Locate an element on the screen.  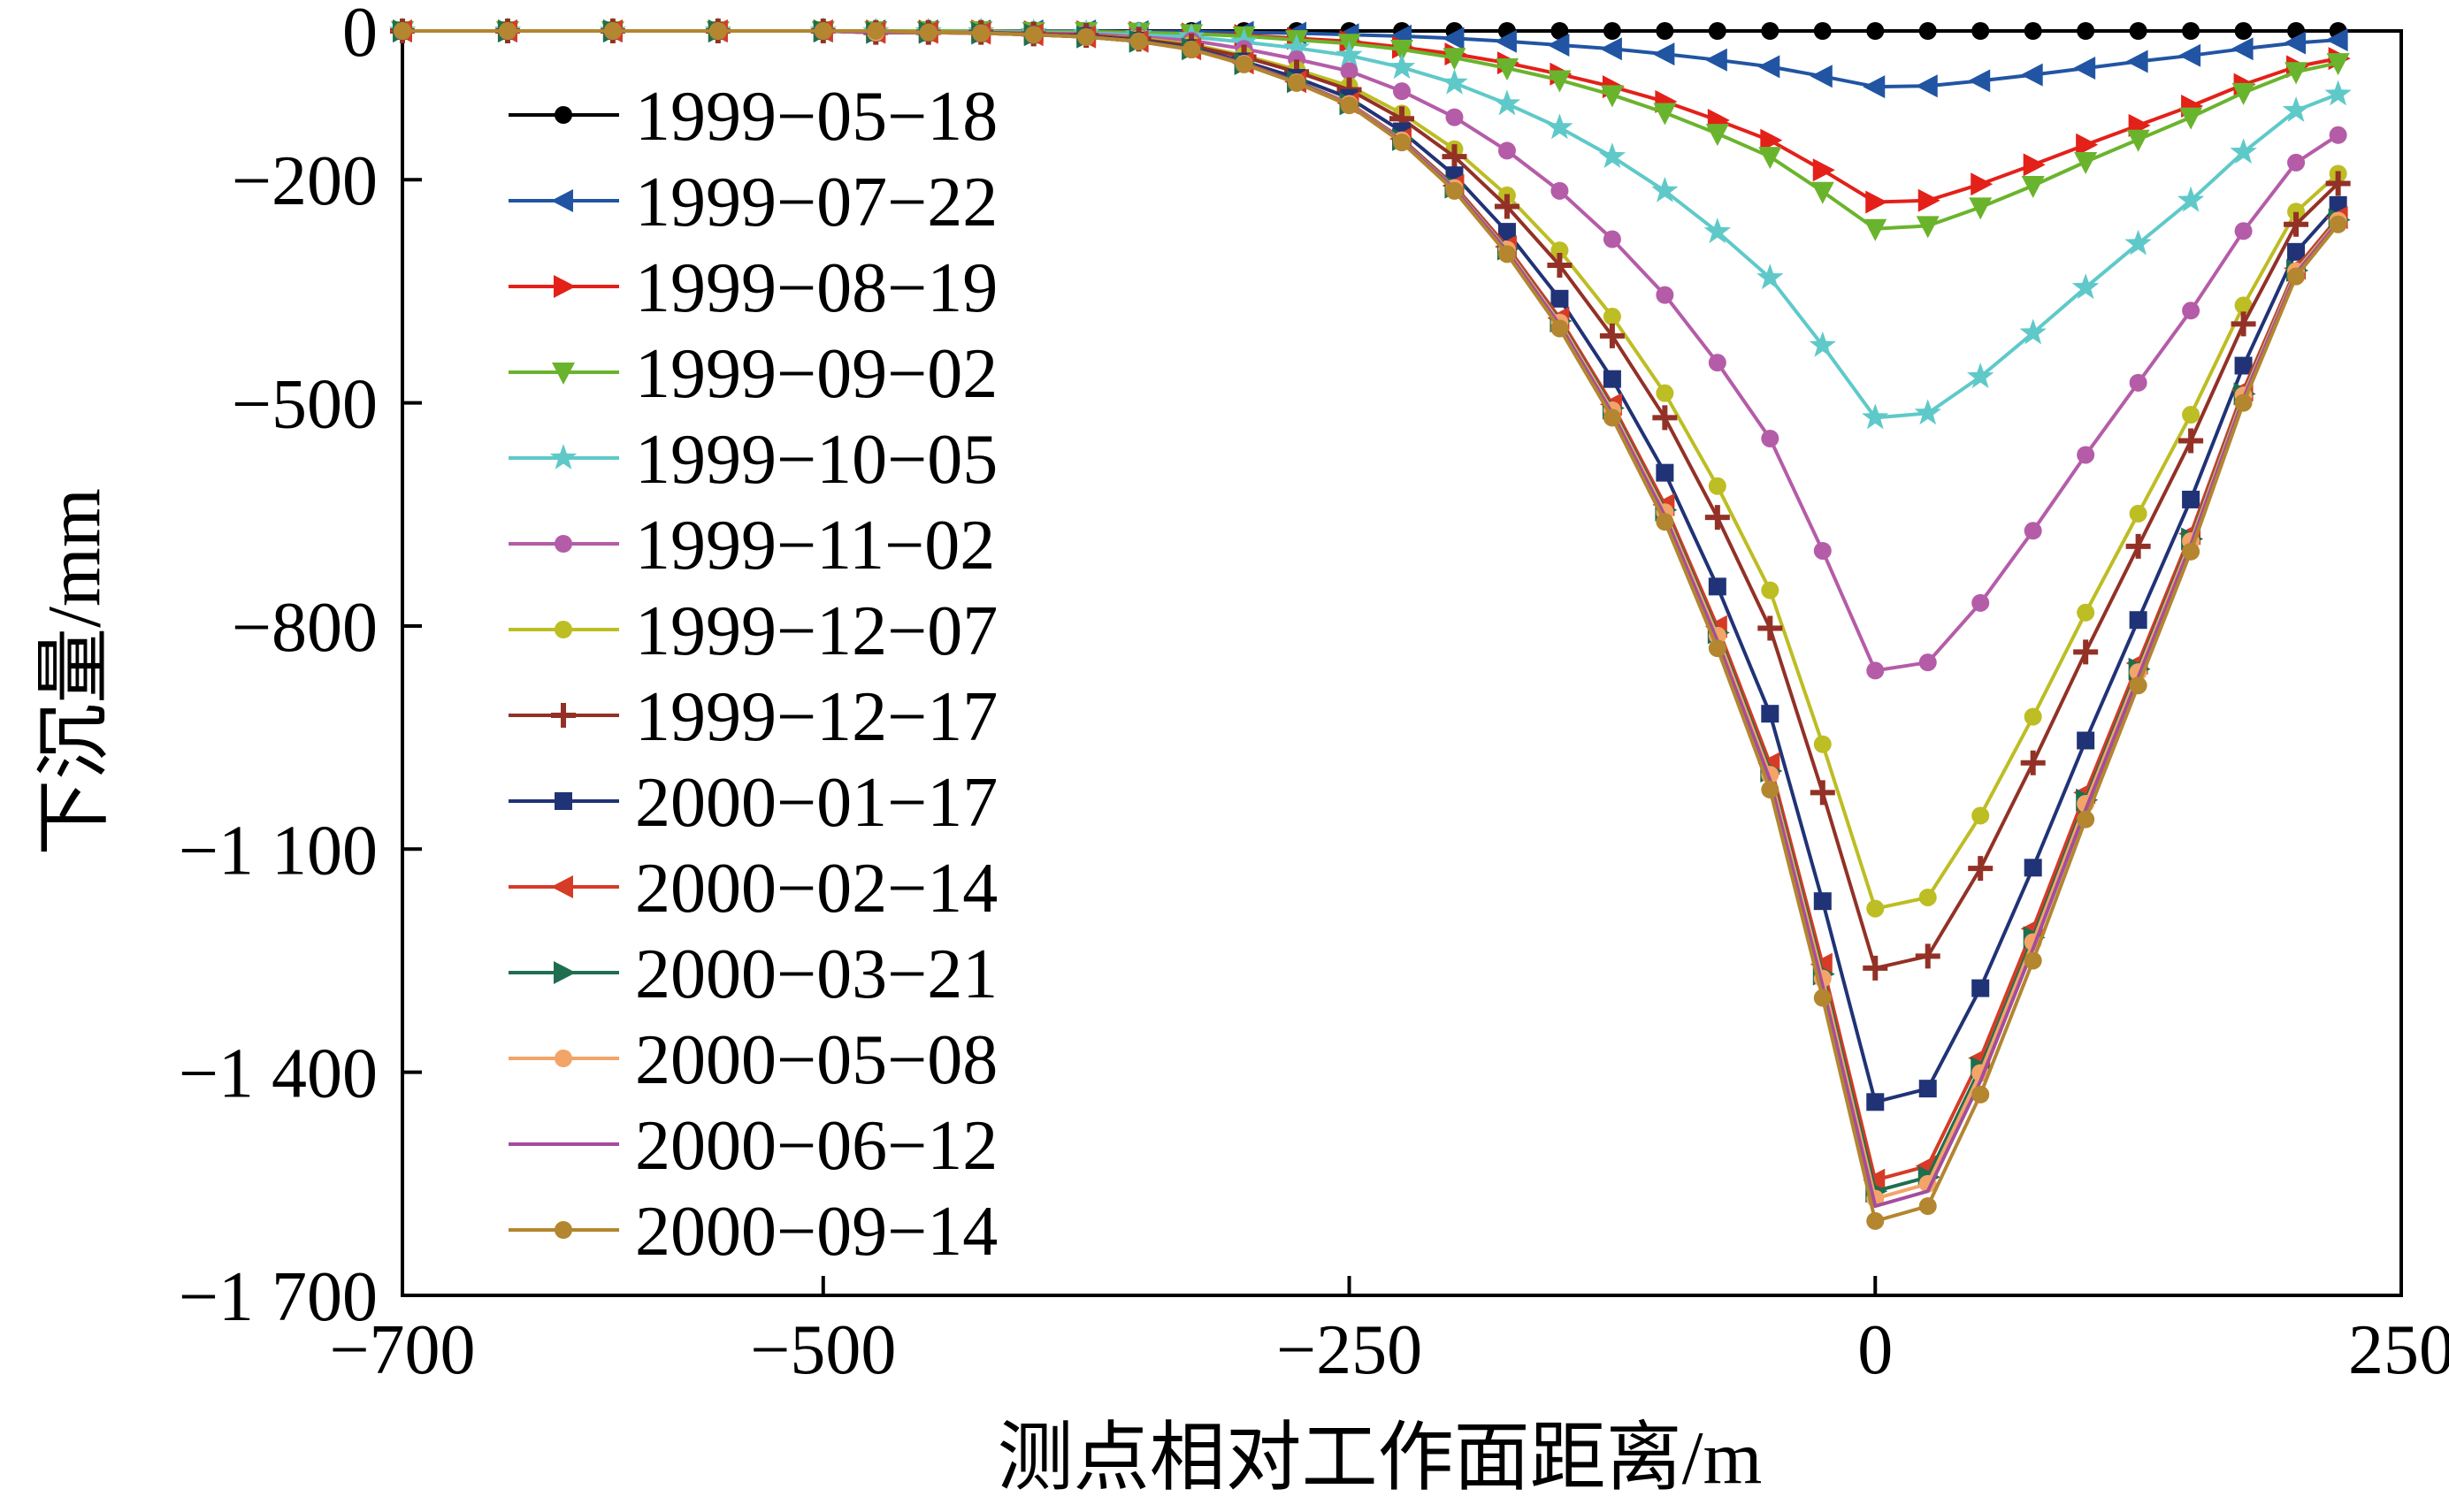
legend-item: 2000−02−14 is located at coordinates (753, 889).